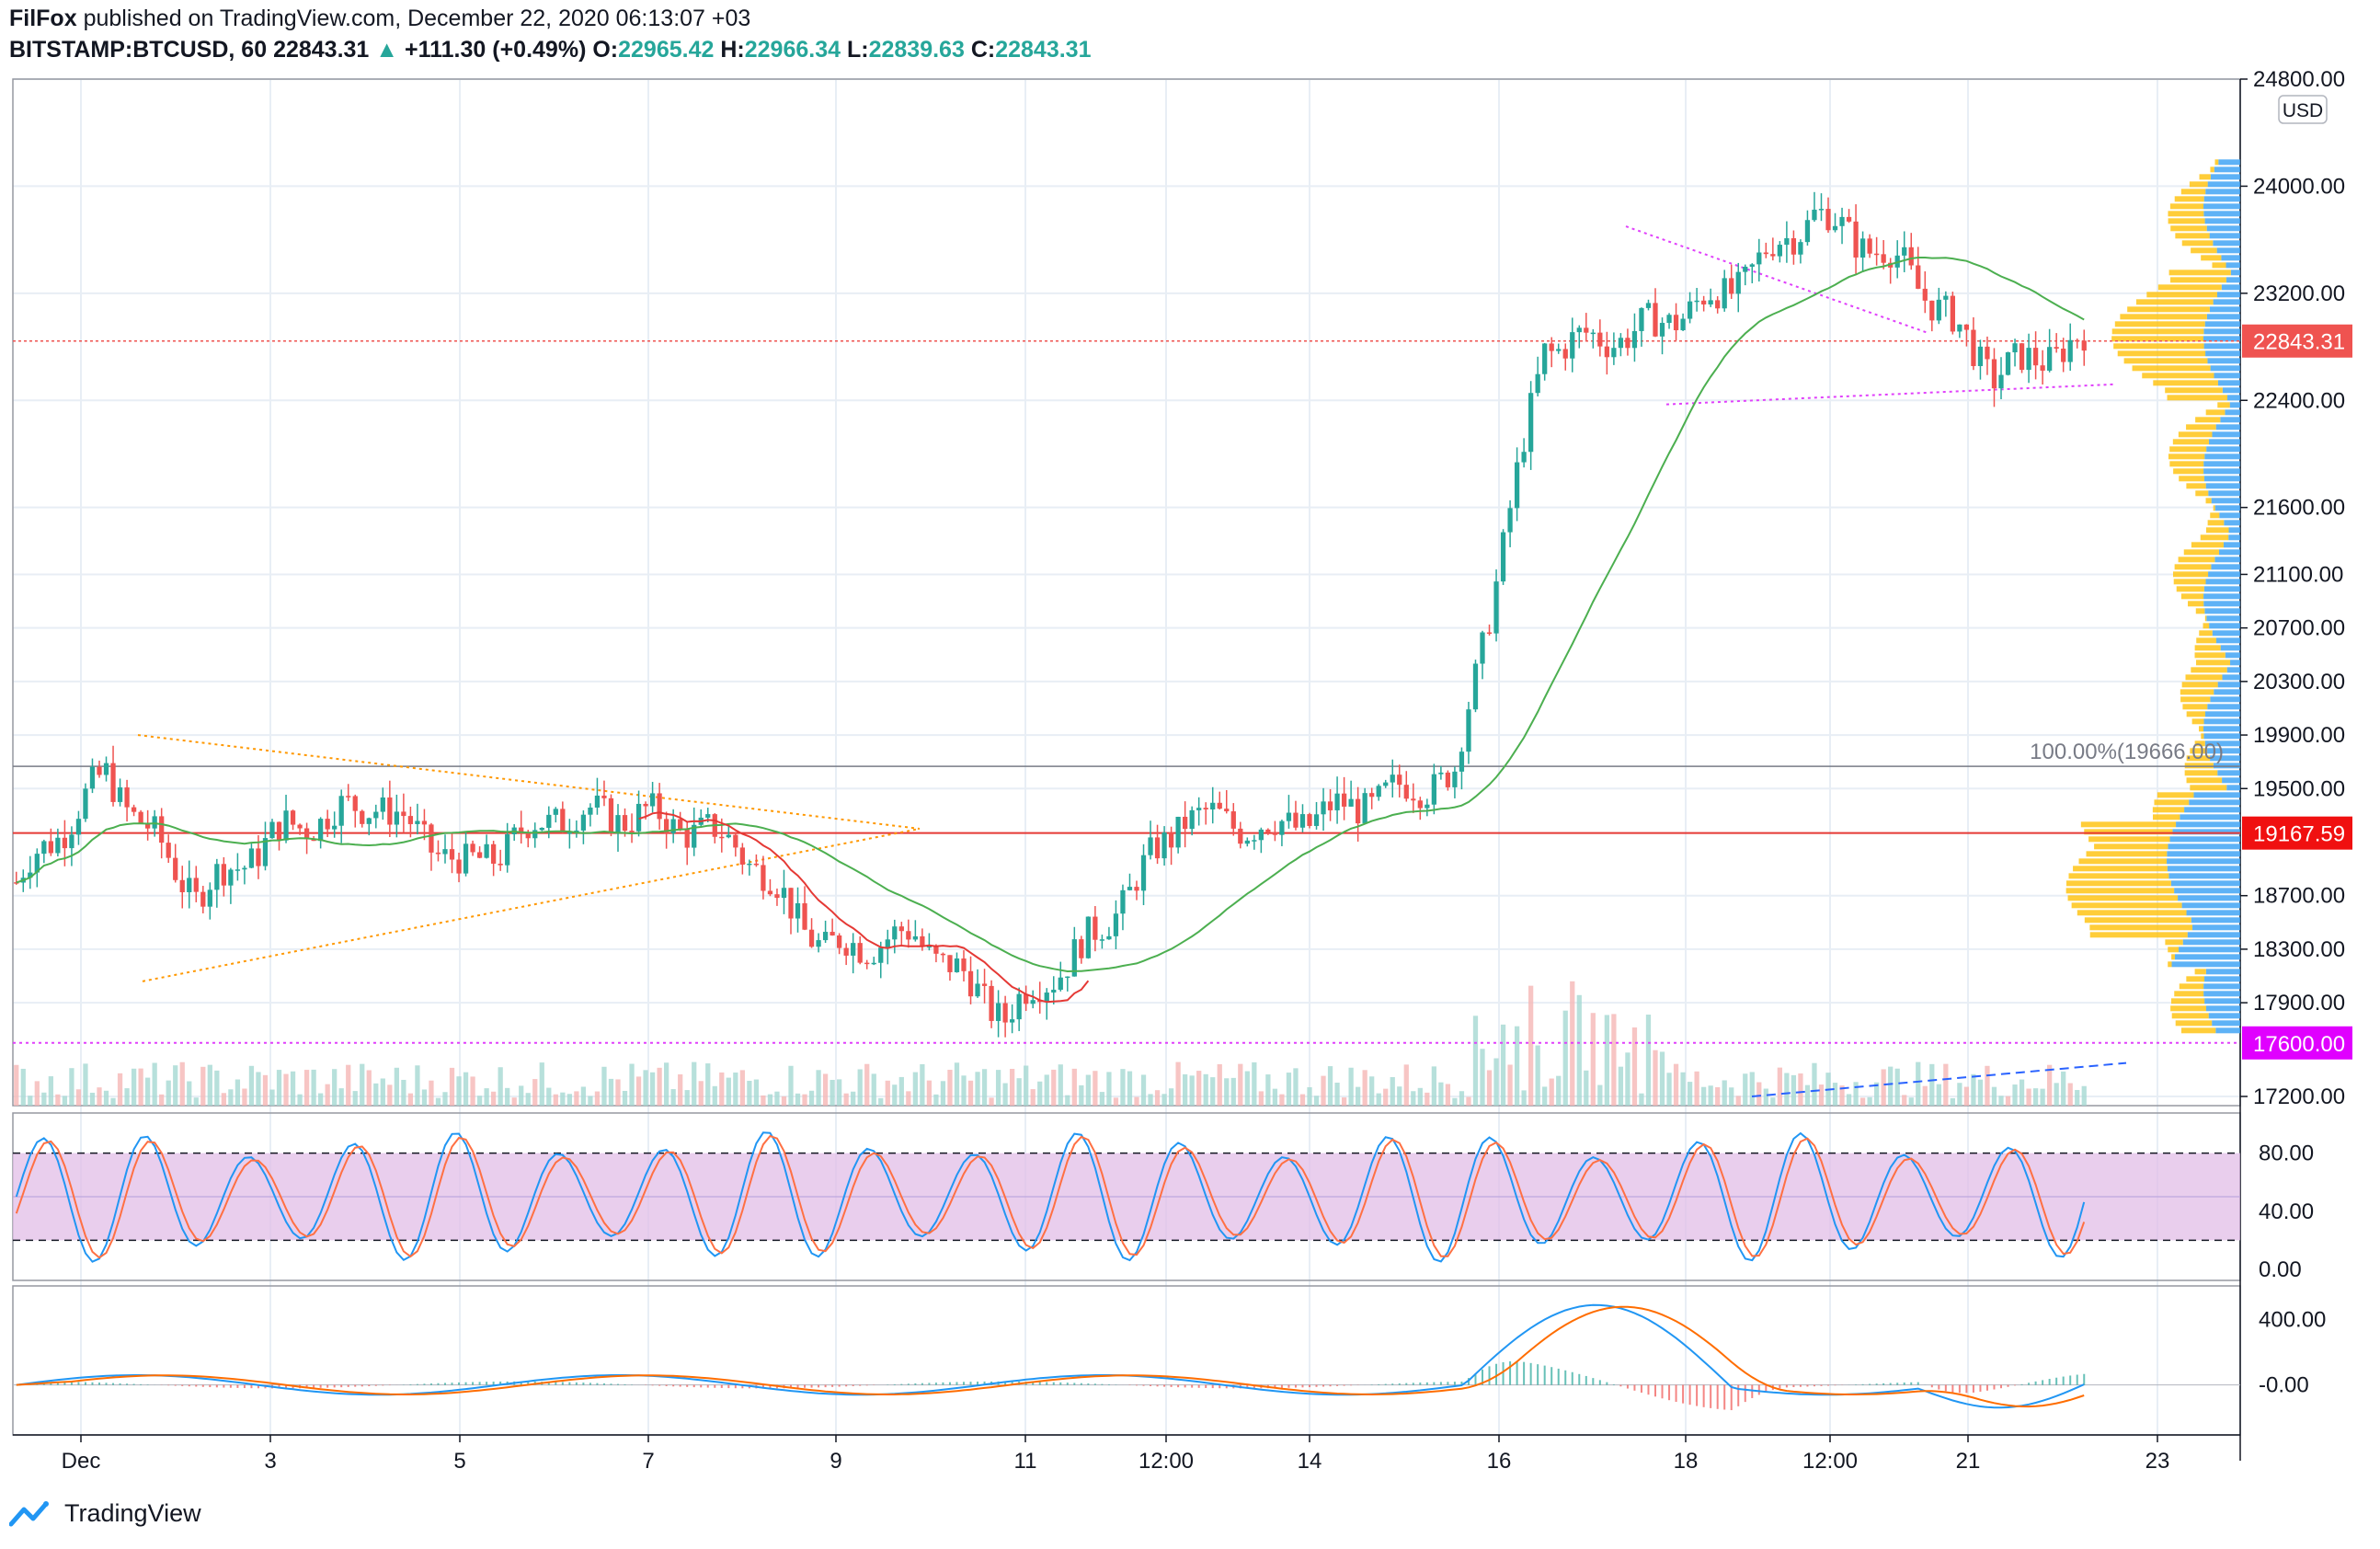  I want to click on stoch-d-line, so click(1050, 1197).